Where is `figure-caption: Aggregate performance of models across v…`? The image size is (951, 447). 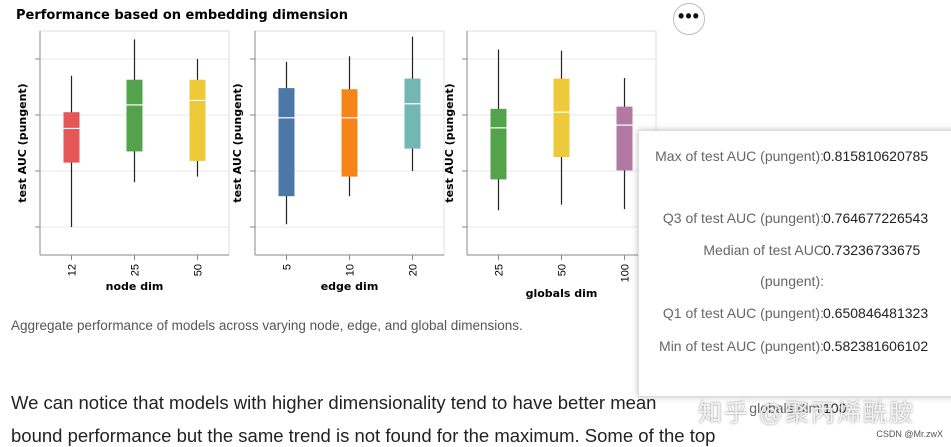 figure-caption: Aggregate performance of models across v… is located at coordinates (267, 325).